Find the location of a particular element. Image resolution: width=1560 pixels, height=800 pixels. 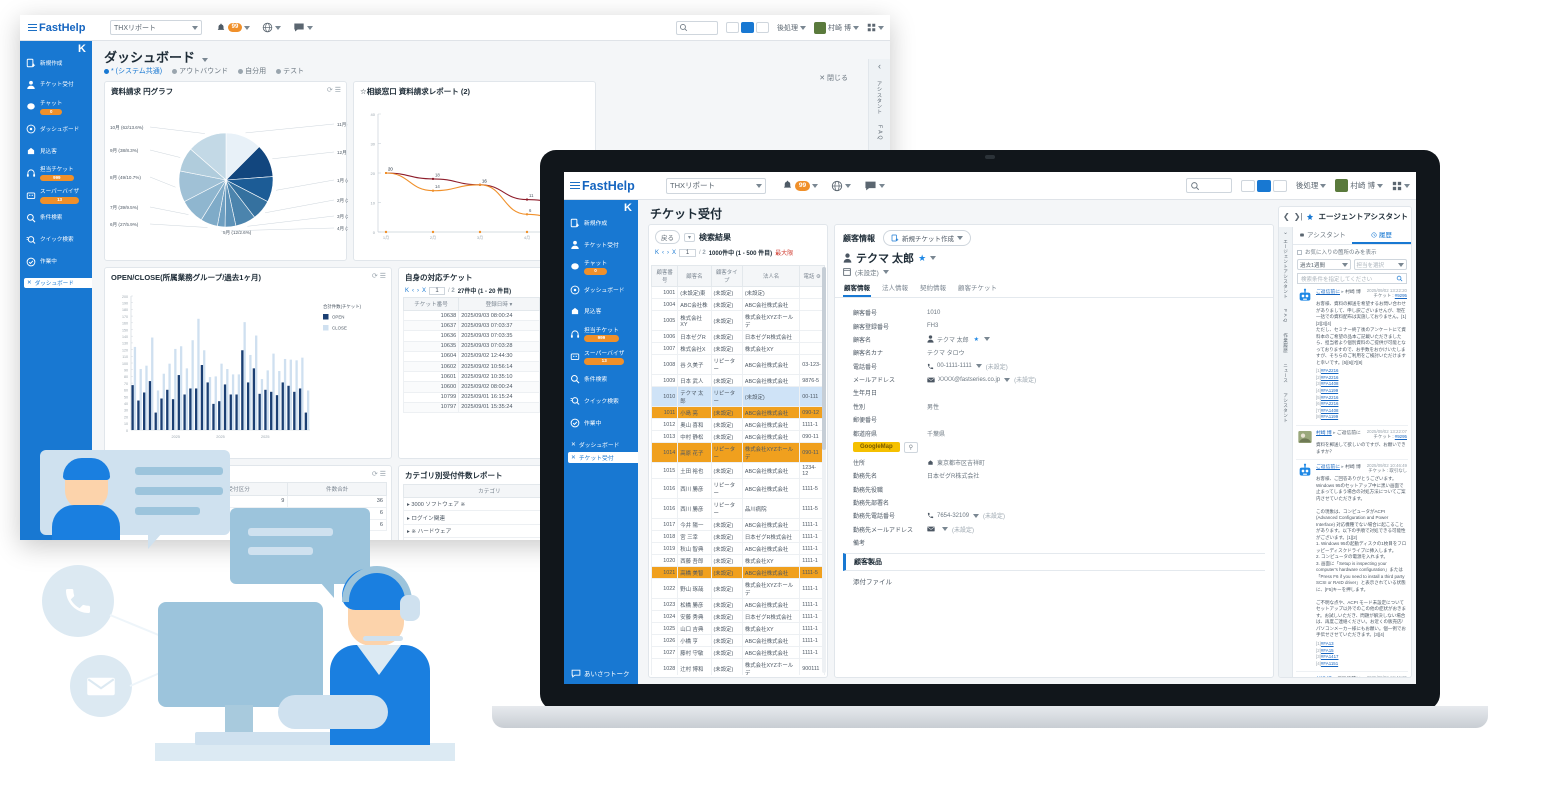

small-col-3: 件数合計 is located at coordinates (337, 489).